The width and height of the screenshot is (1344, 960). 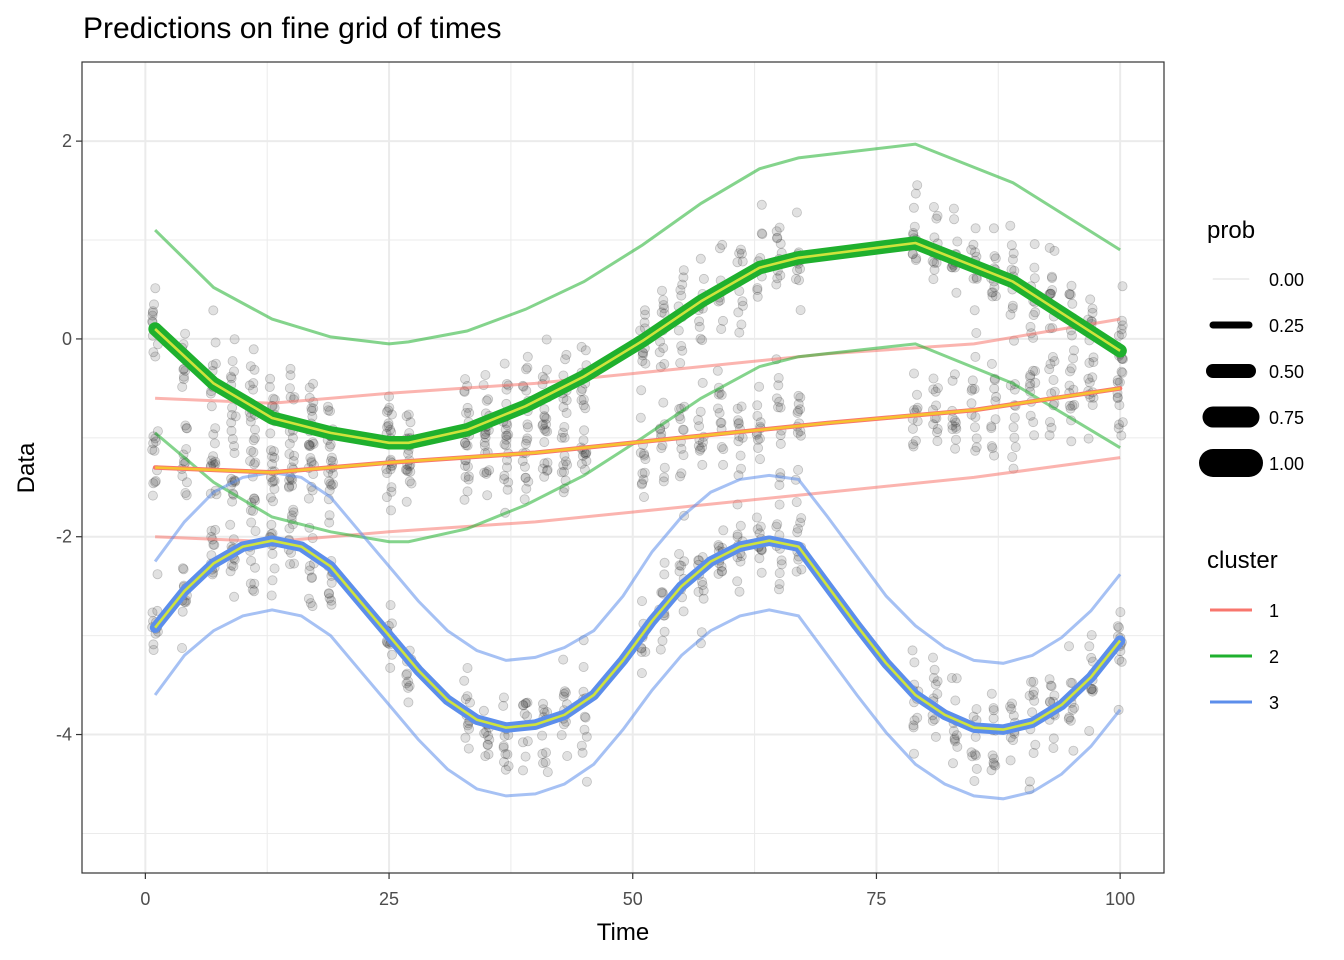 I want to click on y-axis: -4 -2 0 2, so click(x=69, y=438).